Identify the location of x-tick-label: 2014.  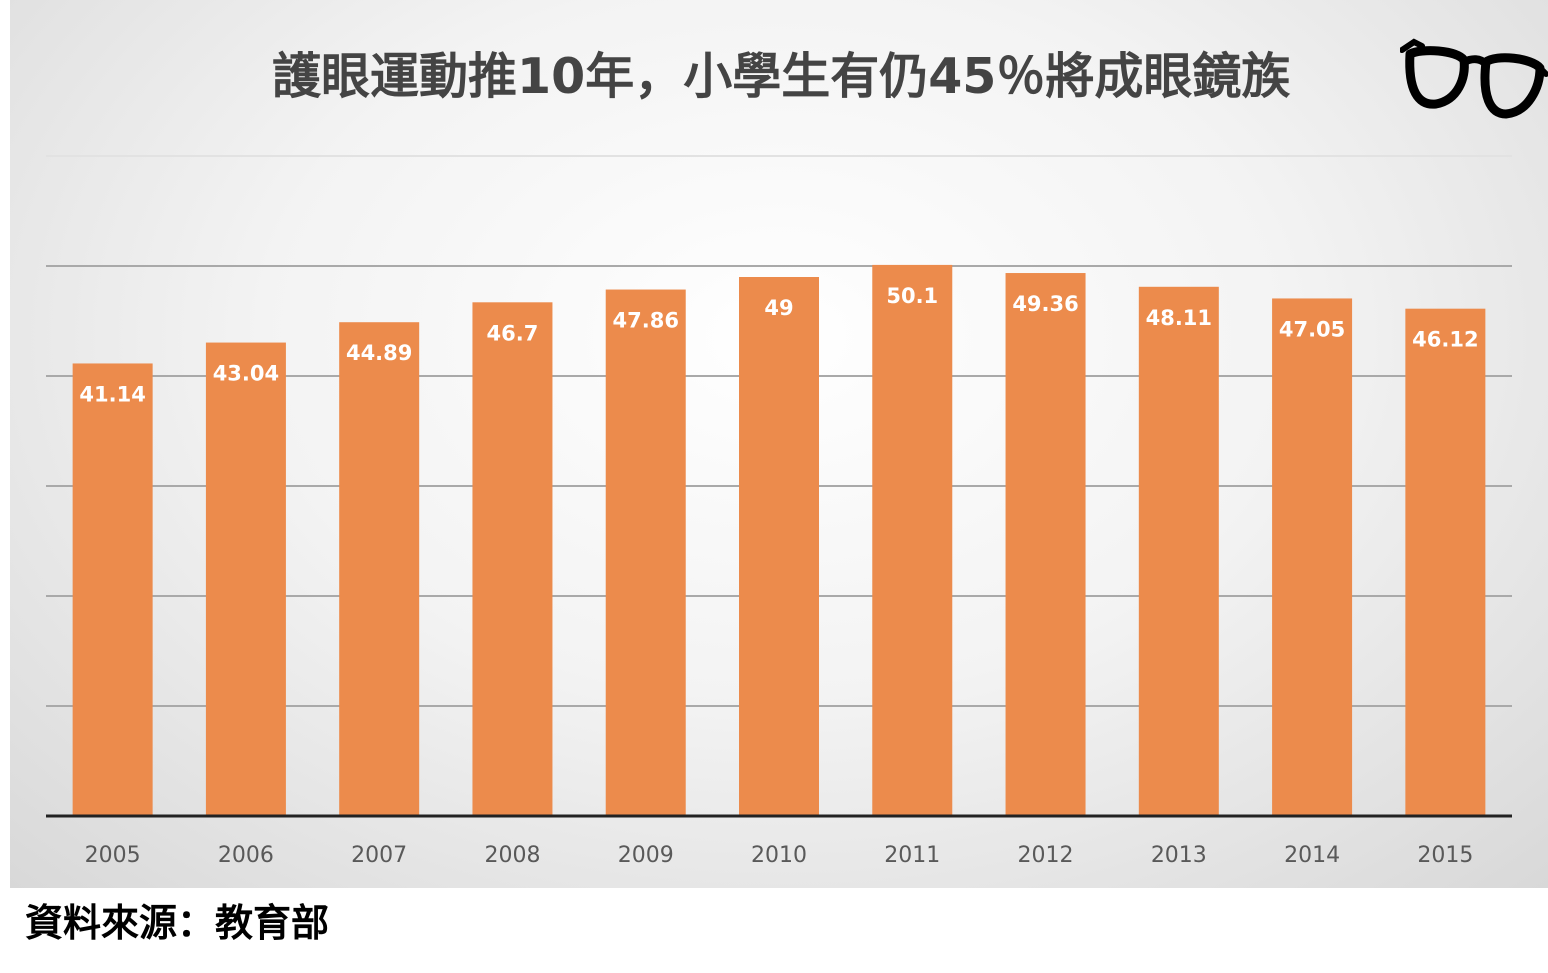
(1312, 855).